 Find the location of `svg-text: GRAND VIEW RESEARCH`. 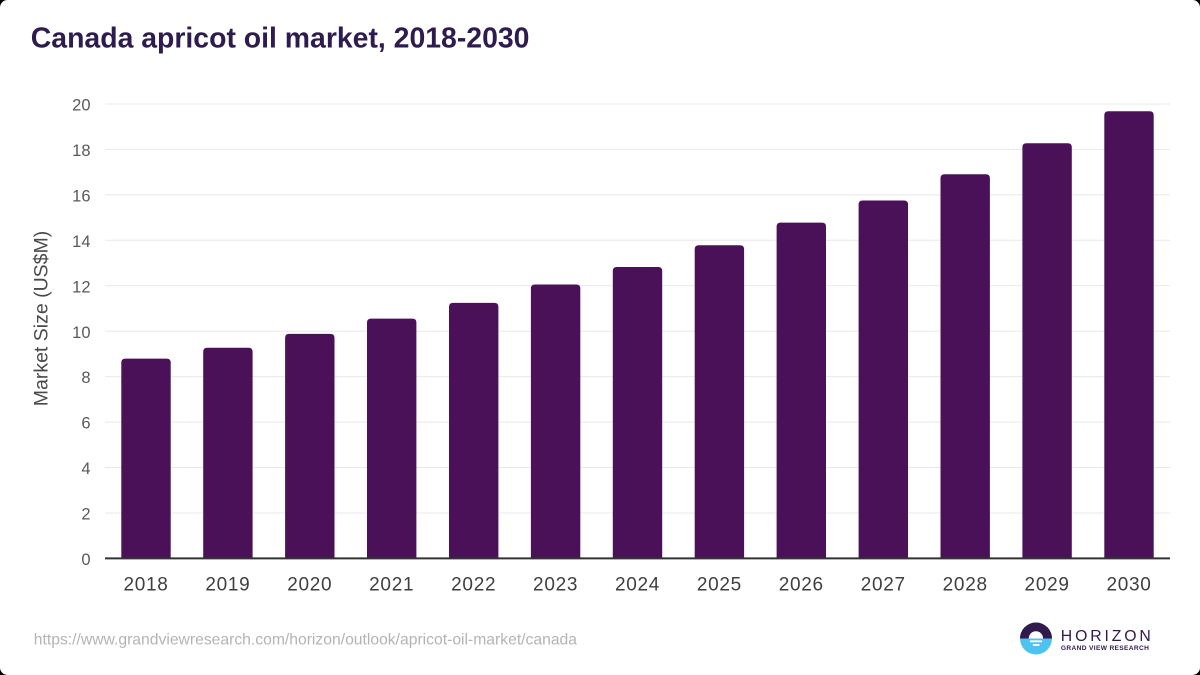

svg-text: GRAND VIEW RESEARCH is located at coordinates (1105, 648).